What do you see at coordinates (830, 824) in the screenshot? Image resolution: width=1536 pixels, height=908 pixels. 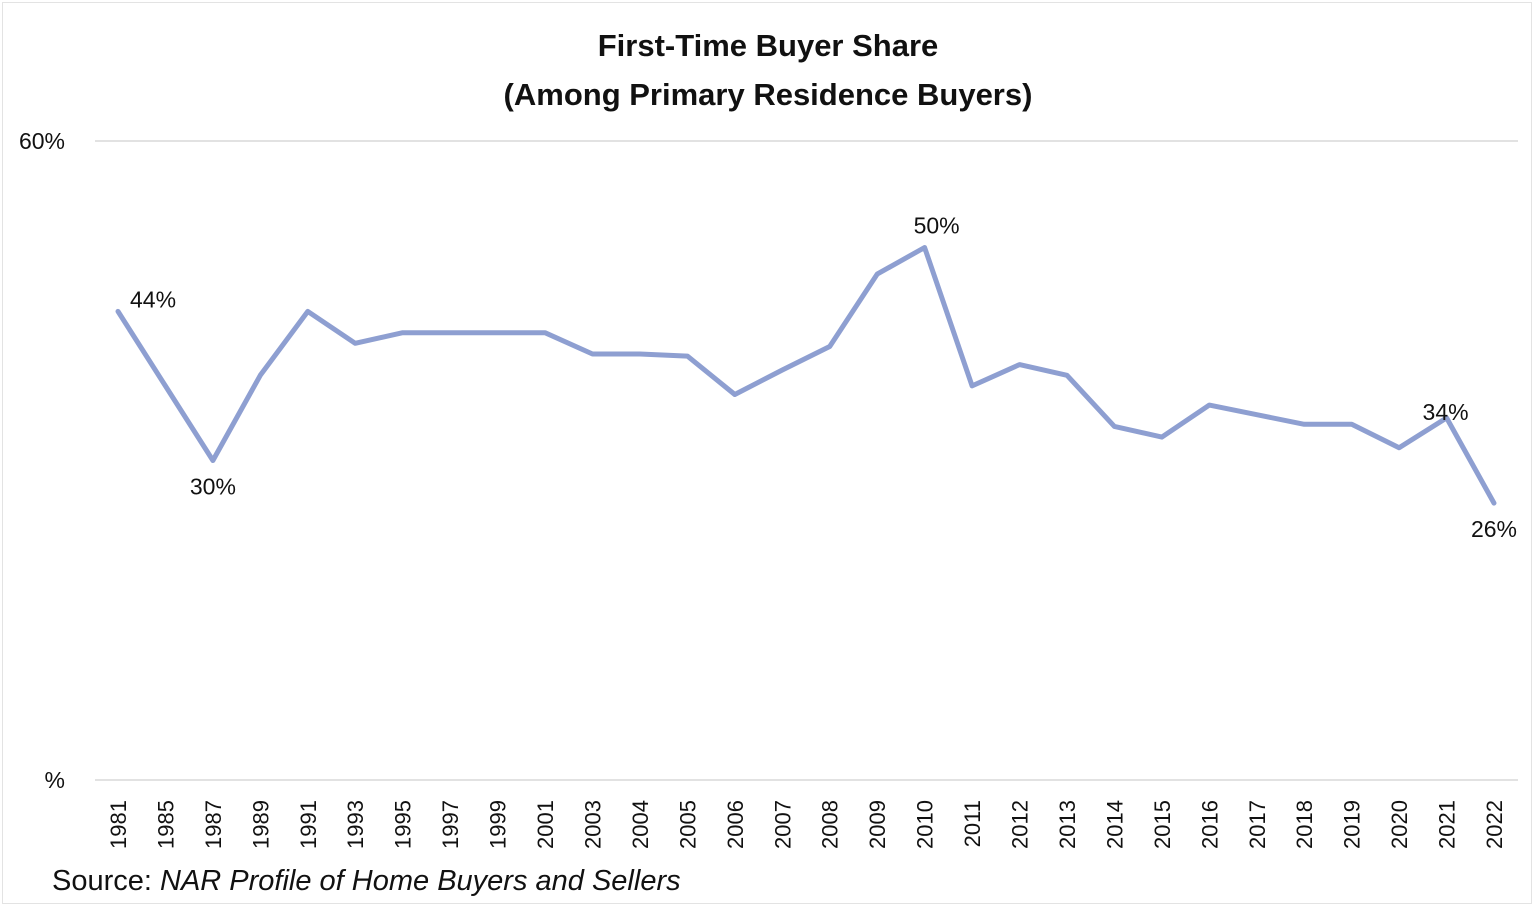 I see `x-tick-label: 2008` at bounding box center [830, 824].